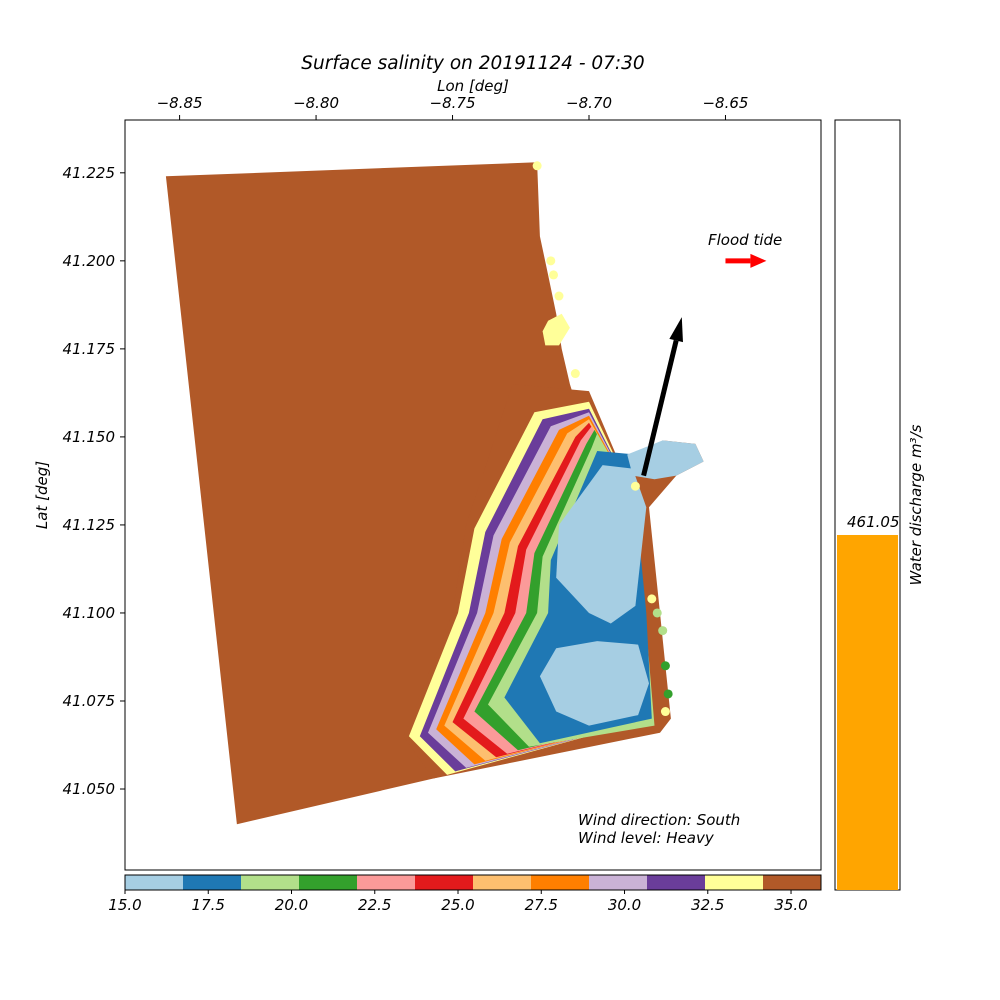 The image size is (1000, 1000). What do you see at coordinates (659, 820) in the screenshot?
I see `wind-direction-label: Wind direction: South` at bounding box center [659, 820].